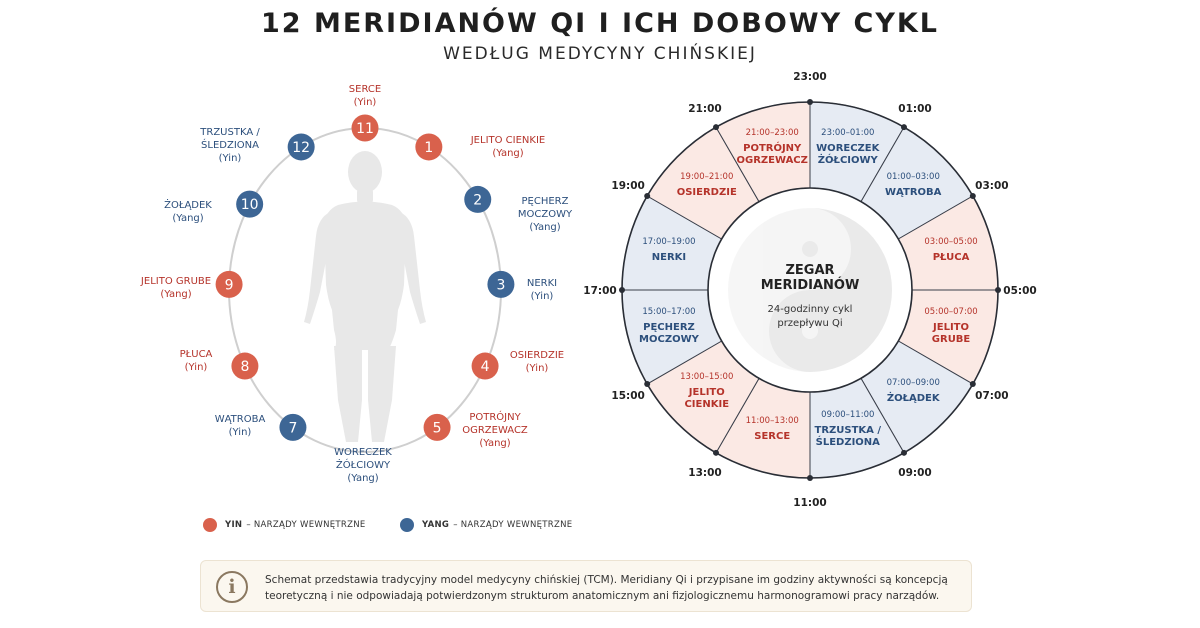  I want to click on legend-yang: YANG – NARZĄDY WEWNĘTRZNE, so click(486, 525).